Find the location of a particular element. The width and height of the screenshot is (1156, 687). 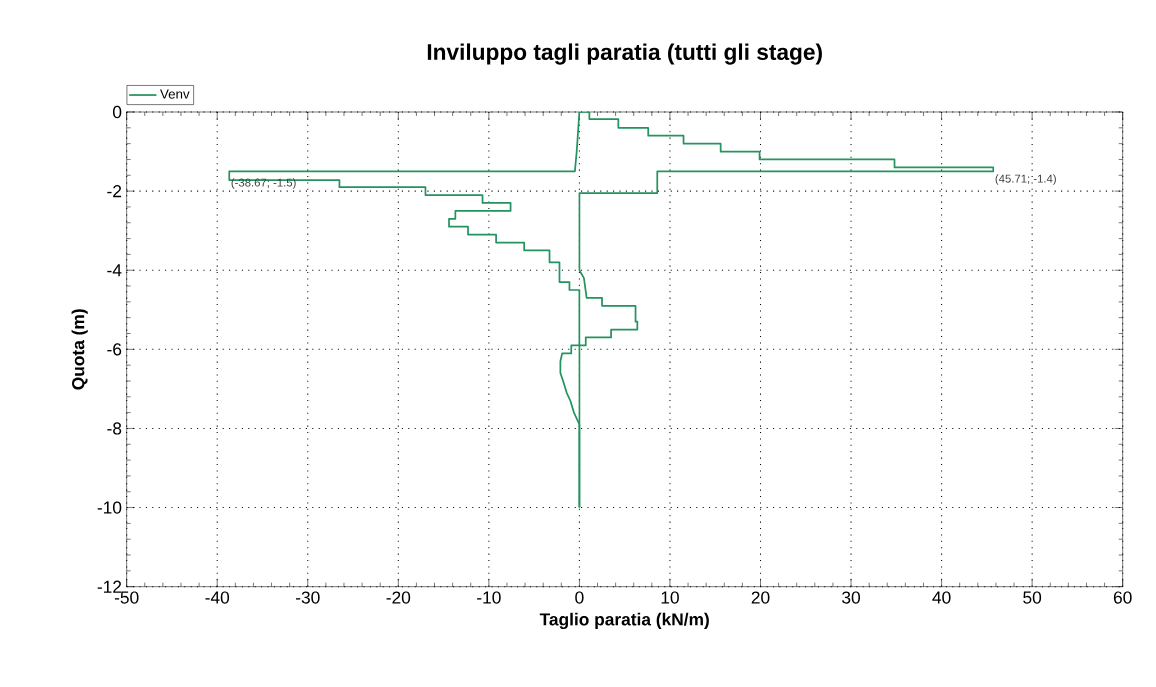

y-tick-label: -10 is located at coordinates (109, 507).